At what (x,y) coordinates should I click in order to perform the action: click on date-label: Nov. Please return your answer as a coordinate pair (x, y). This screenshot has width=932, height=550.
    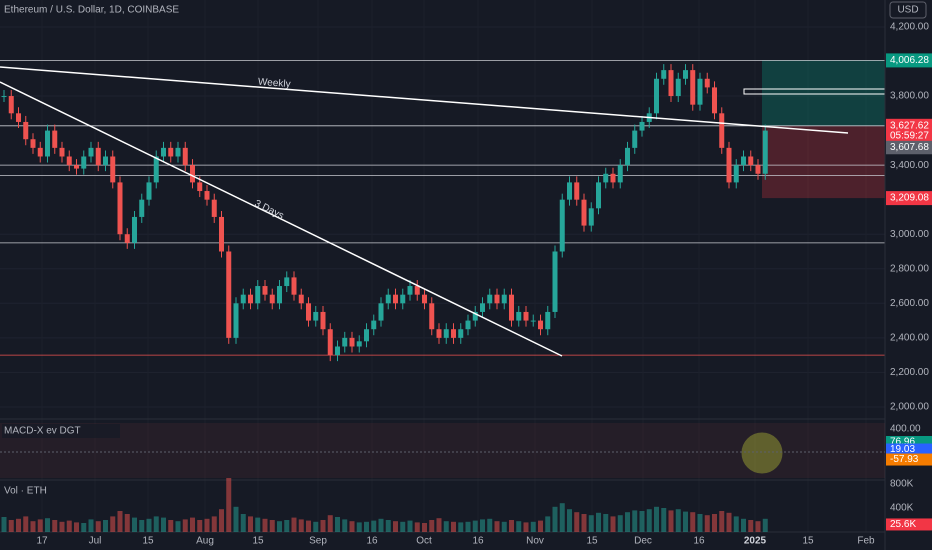
    Looking at the image, I should click on (535, 541).